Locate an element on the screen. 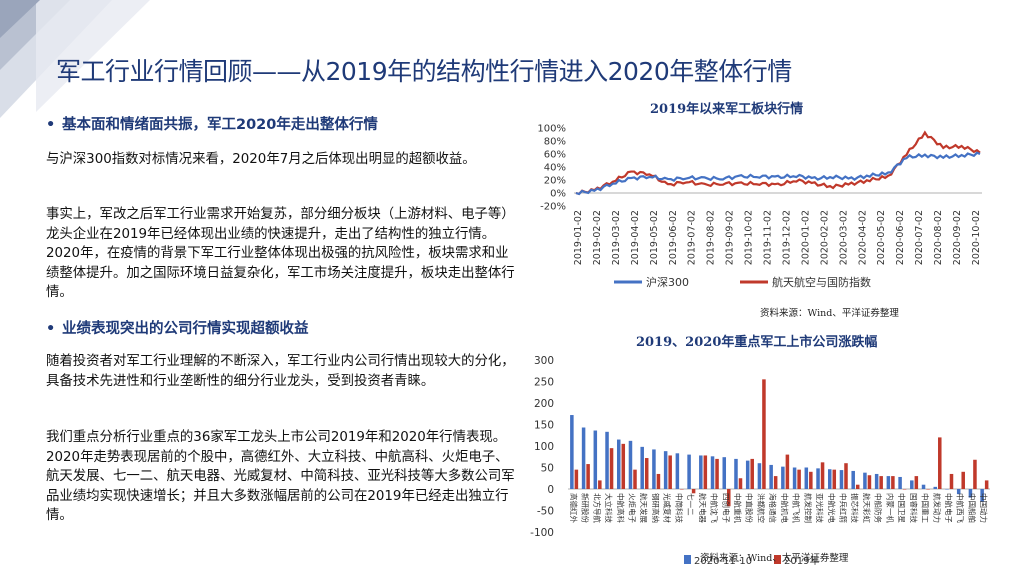 This screenshot has width=1024, height=576. bar-2019年-中国船舶 is located at coordinates (975, 474).